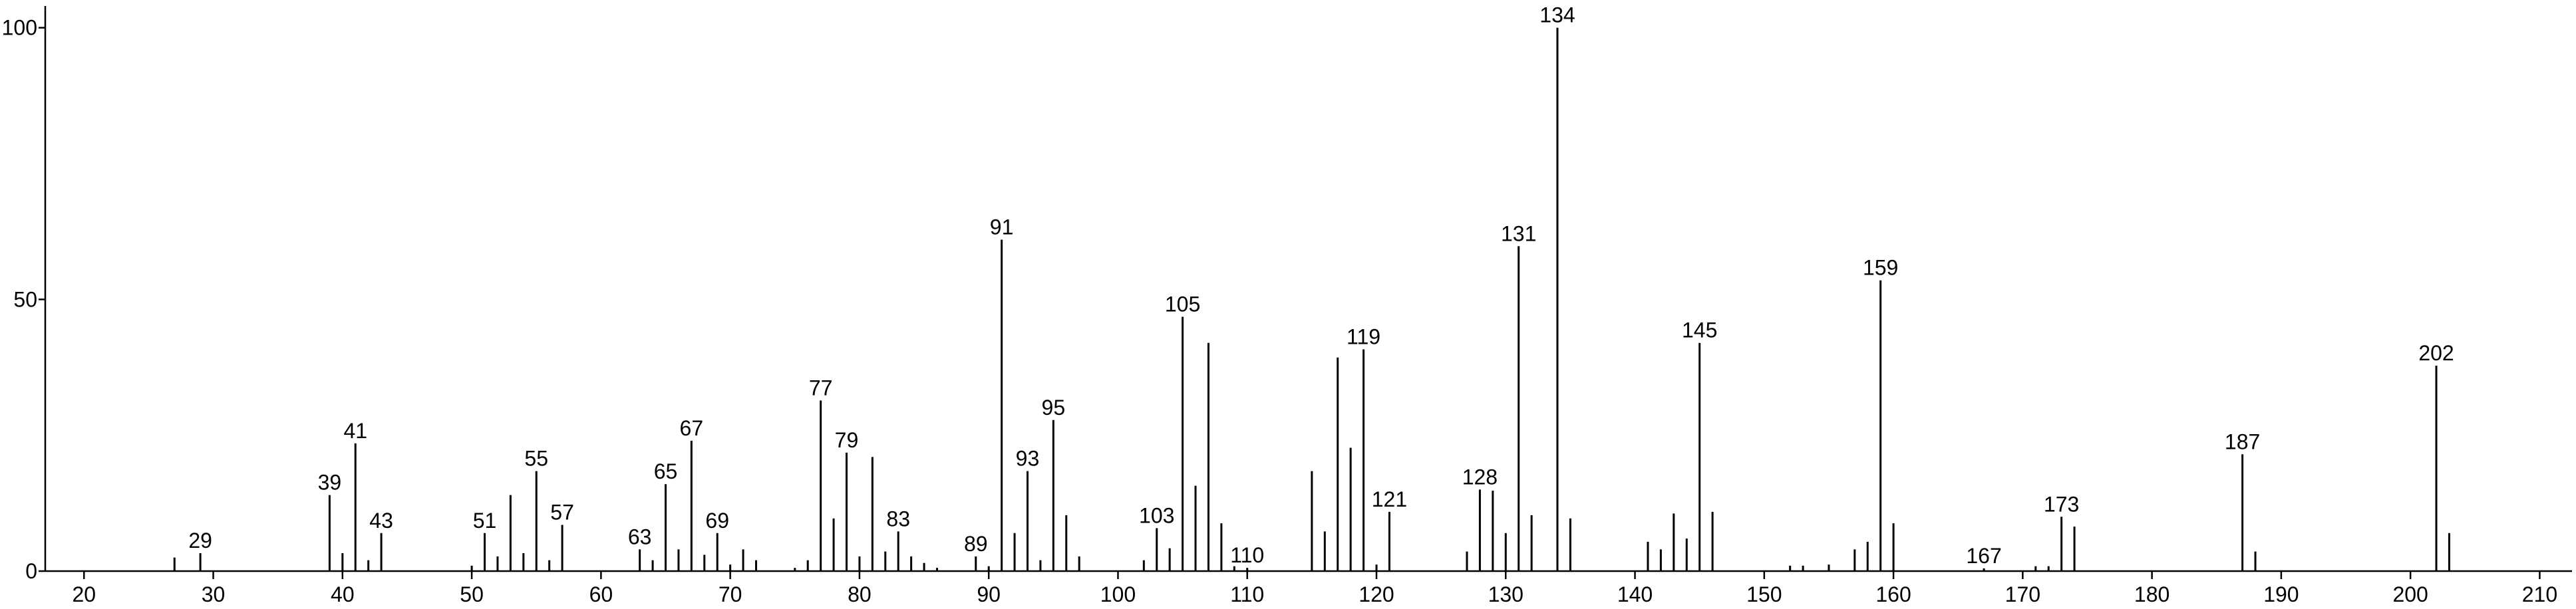  Describe the element at coordinates (847, 440) in the screenshot. I see `peak-label: 79` at that location.